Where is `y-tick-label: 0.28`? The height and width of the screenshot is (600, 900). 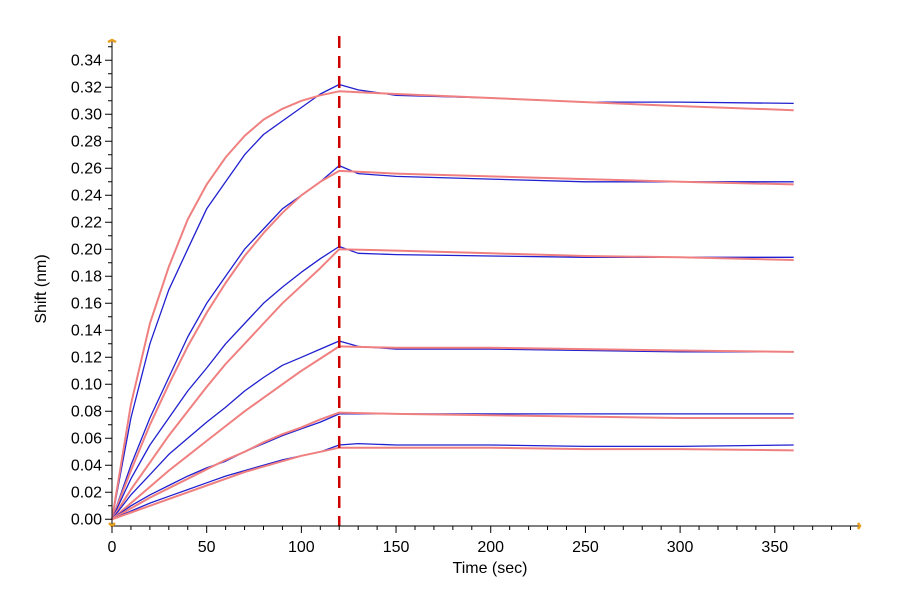
y-tick-label: 0.28 is located at coordinates (86, 141).